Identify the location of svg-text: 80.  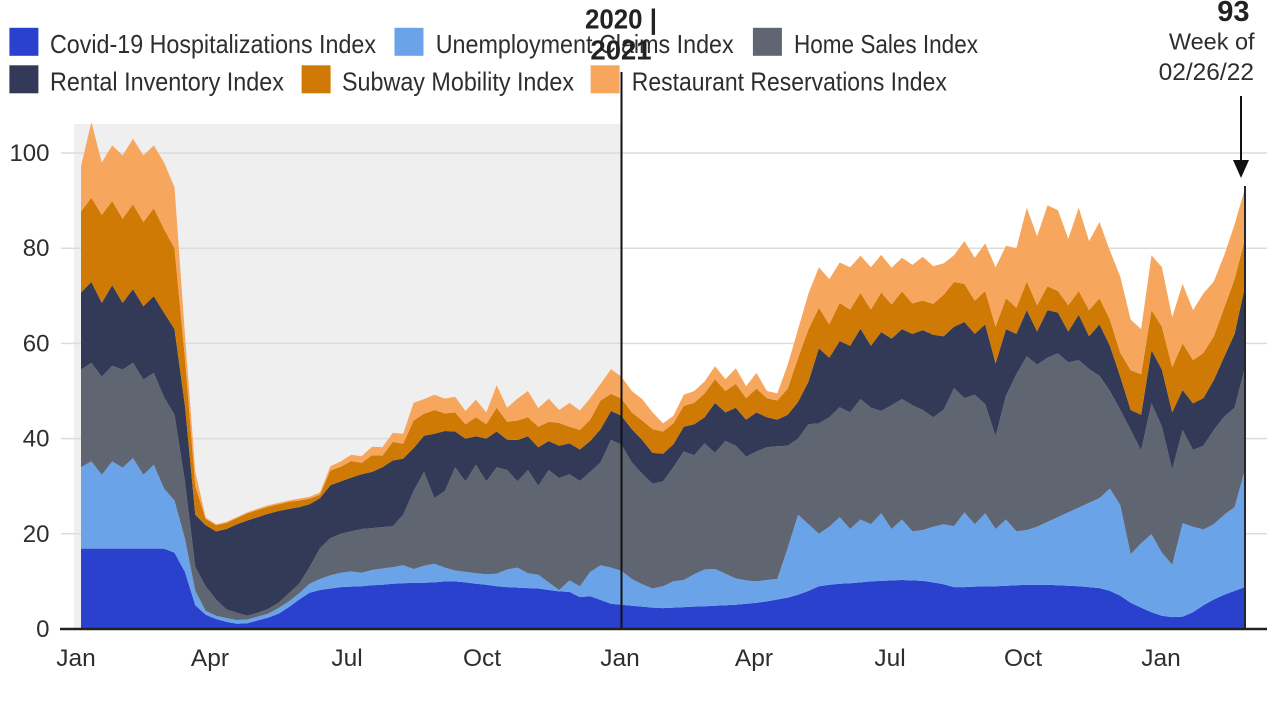
(36, 248).